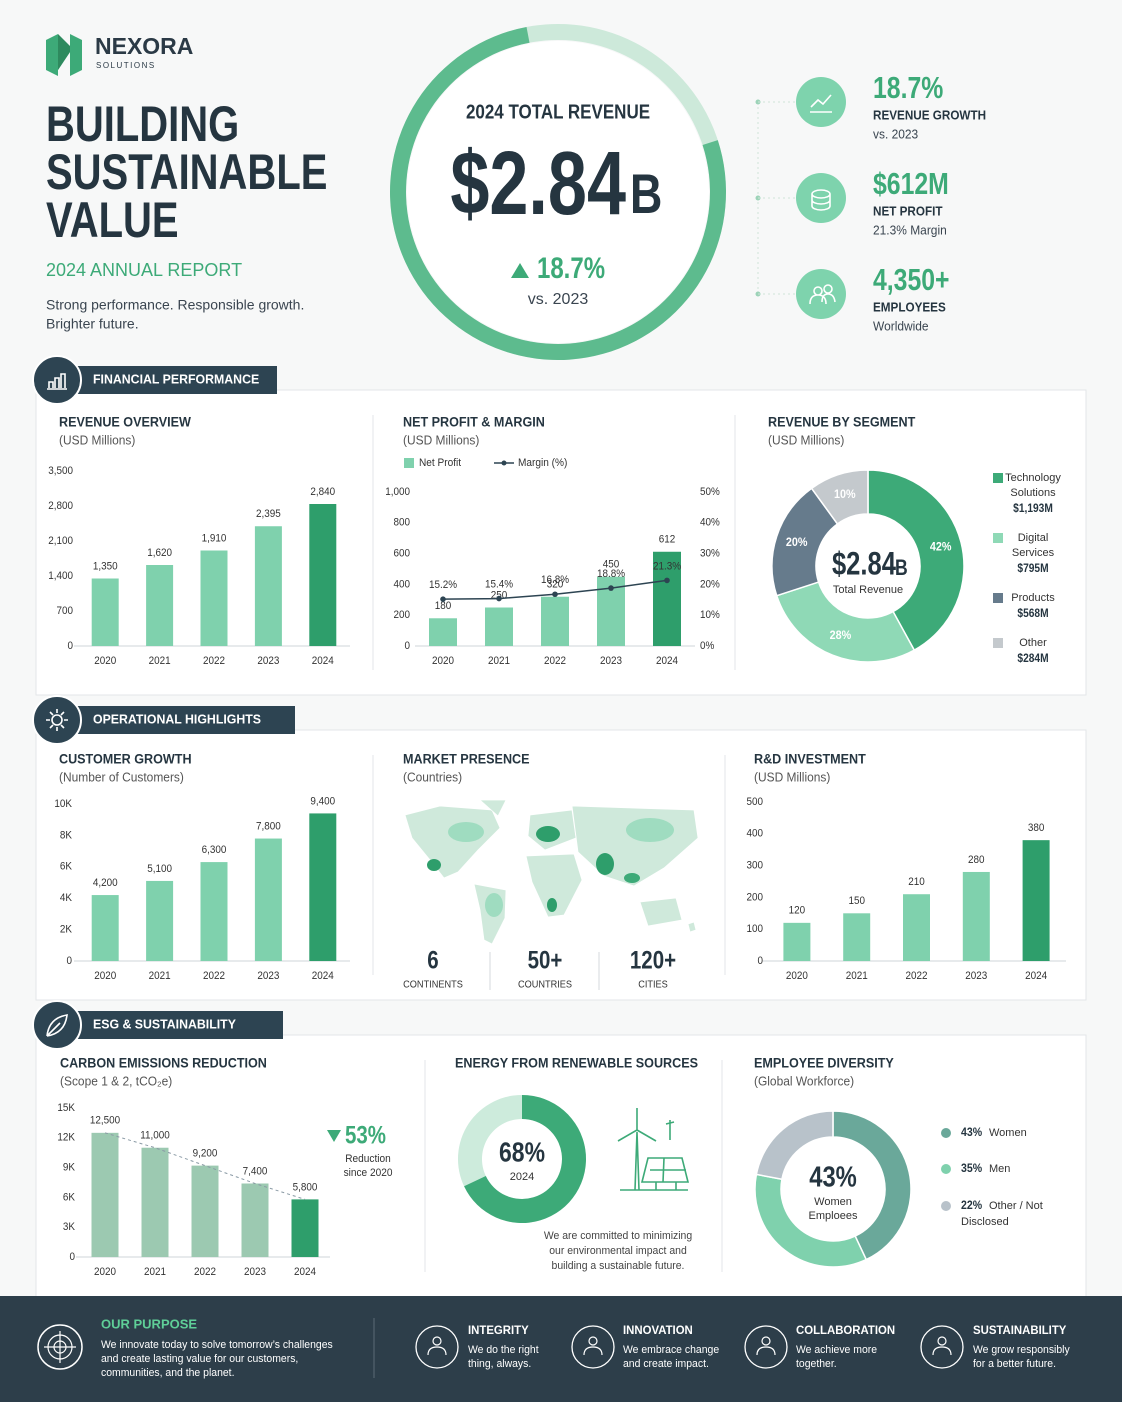 The height and width of the screenshot is (1402, 1122). I want to click on value-label: 4,200, so click(105, 884).